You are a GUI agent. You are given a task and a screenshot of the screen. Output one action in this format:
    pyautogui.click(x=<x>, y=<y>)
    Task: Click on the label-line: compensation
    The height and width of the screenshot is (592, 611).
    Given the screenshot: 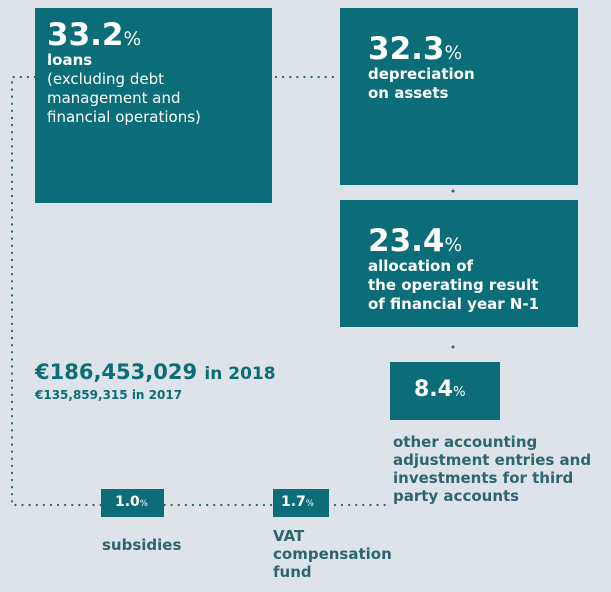 What is the action you would take?
    pyautogui.click(x=332, y=554)
    